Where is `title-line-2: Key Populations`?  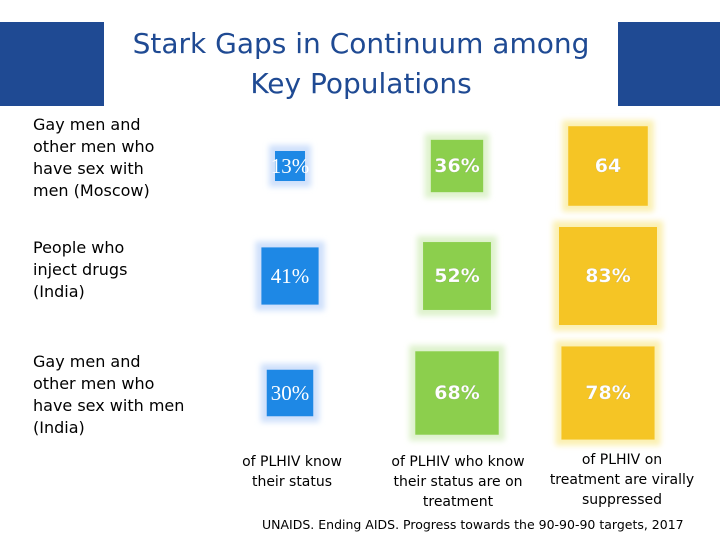
title-line-2: Key Populations is located at coordinates (361, 83).